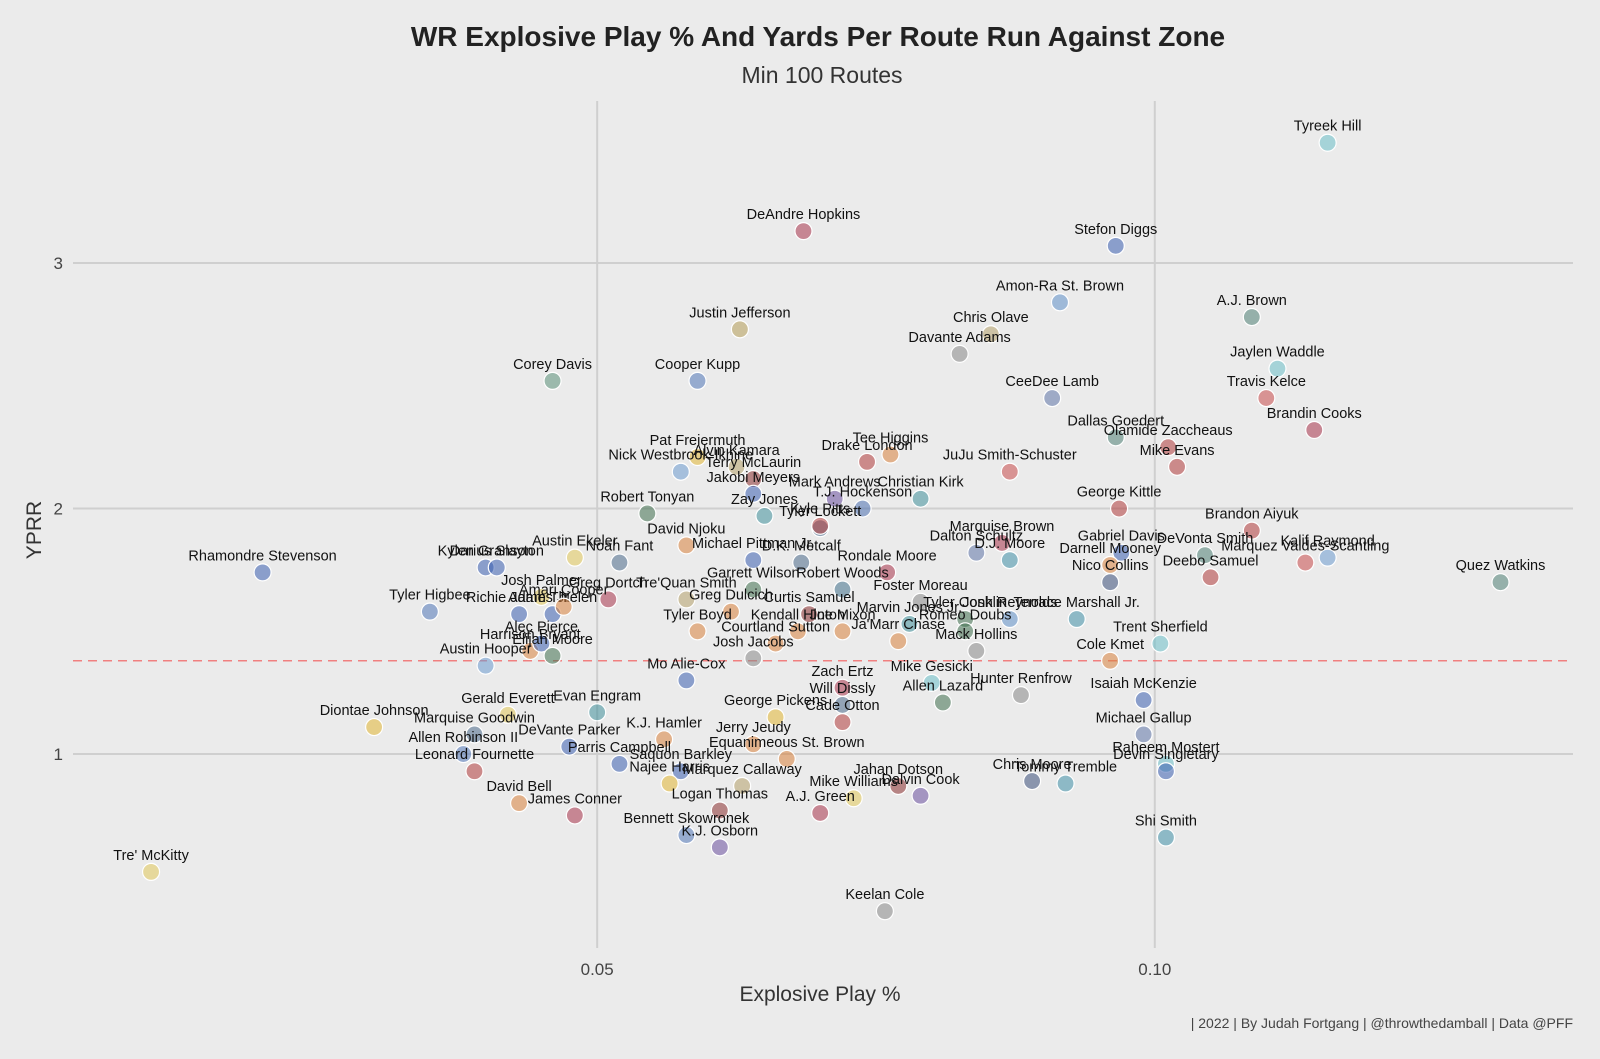  I want to click on player-label: Ja'Marr Chase, so click(898, 625).